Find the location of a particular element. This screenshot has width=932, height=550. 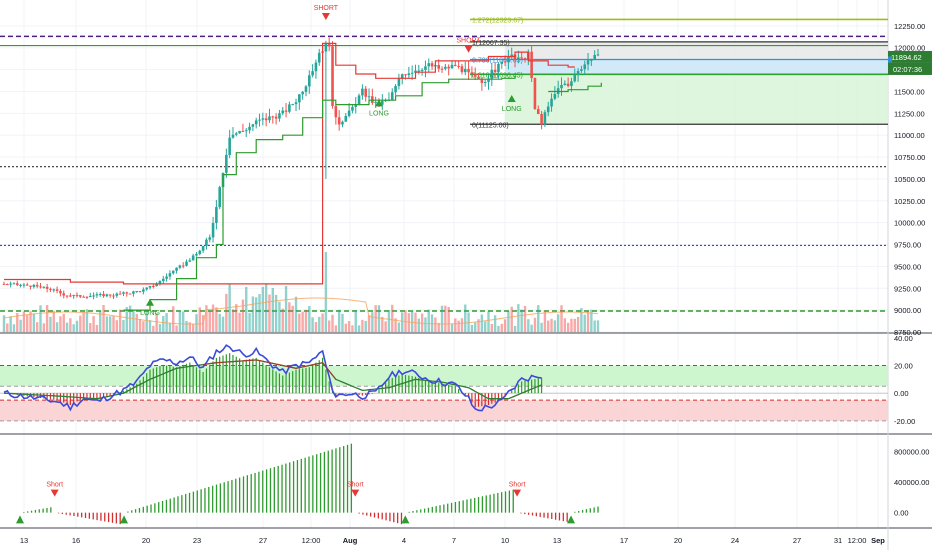

fib-level-label: 1(12067.35) is located at coordinates (491, 43).